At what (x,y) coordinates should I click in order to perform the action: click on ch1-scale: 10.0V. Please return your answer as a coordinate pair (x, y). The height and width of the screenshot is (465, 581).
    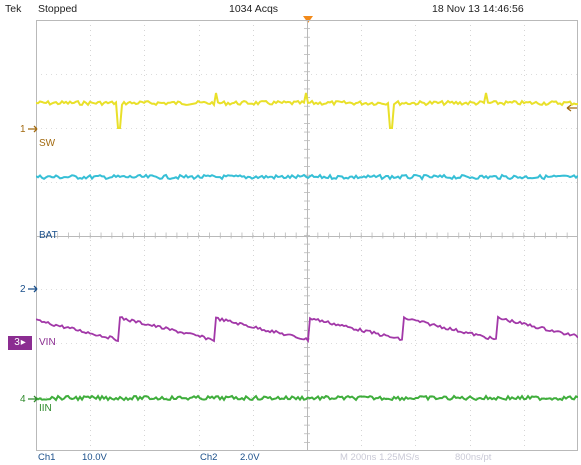
    Looking at the image, I should click on (94, 457).